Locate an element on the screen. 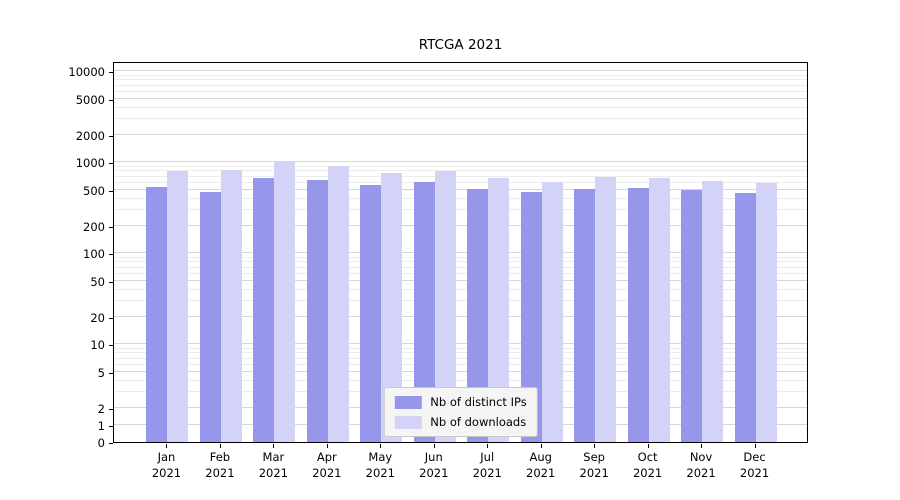 The height and width of the screenshot is (500, 900). bar-distinct-ips-feb is located at coordinates (210, 317).